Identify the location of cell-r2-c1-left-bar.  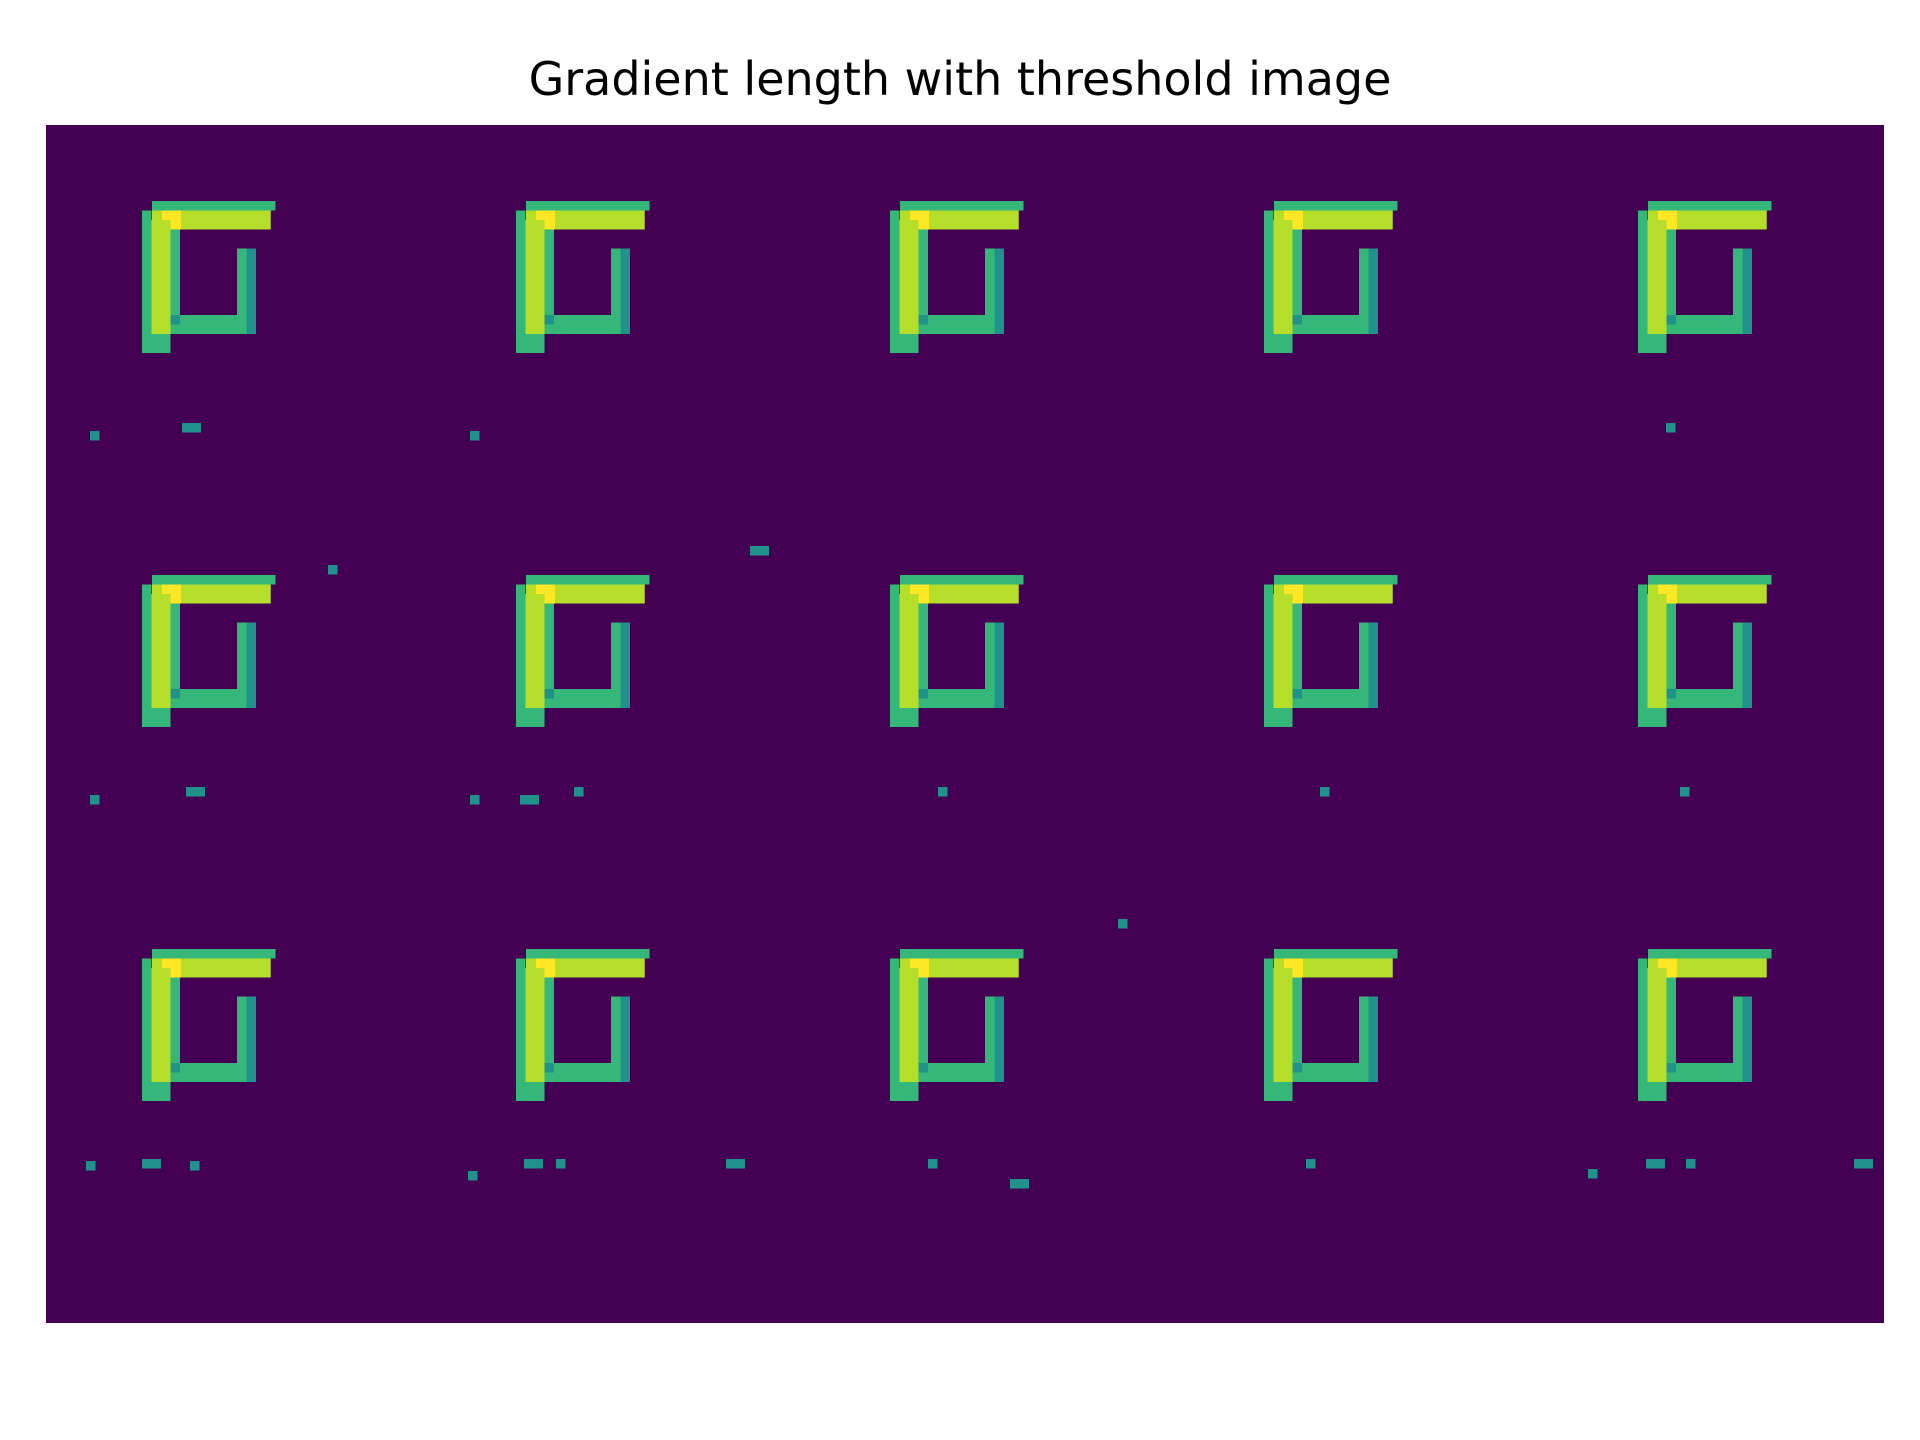
(161, 651).